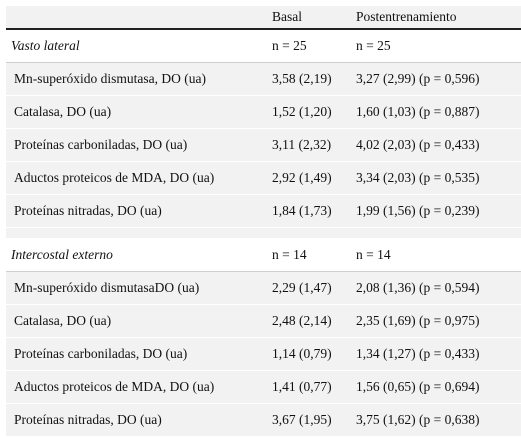  I want to click on section-n-basal: n = 25, so click(309, 46).